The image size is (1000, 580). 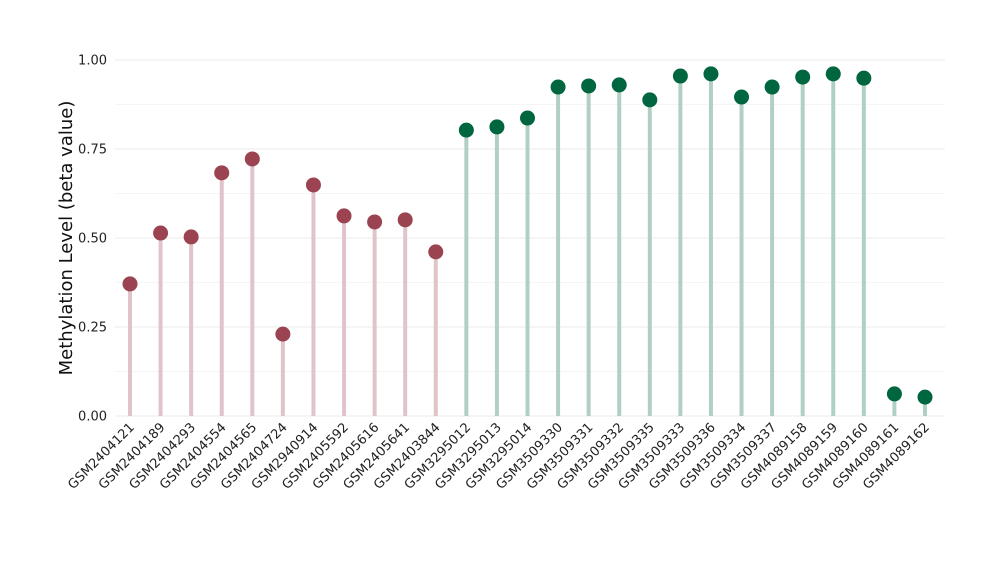 I want to click on y-axis-ticks: 0.00 0.25 0.50 0.75 1.00, so click(x=92, y=239).